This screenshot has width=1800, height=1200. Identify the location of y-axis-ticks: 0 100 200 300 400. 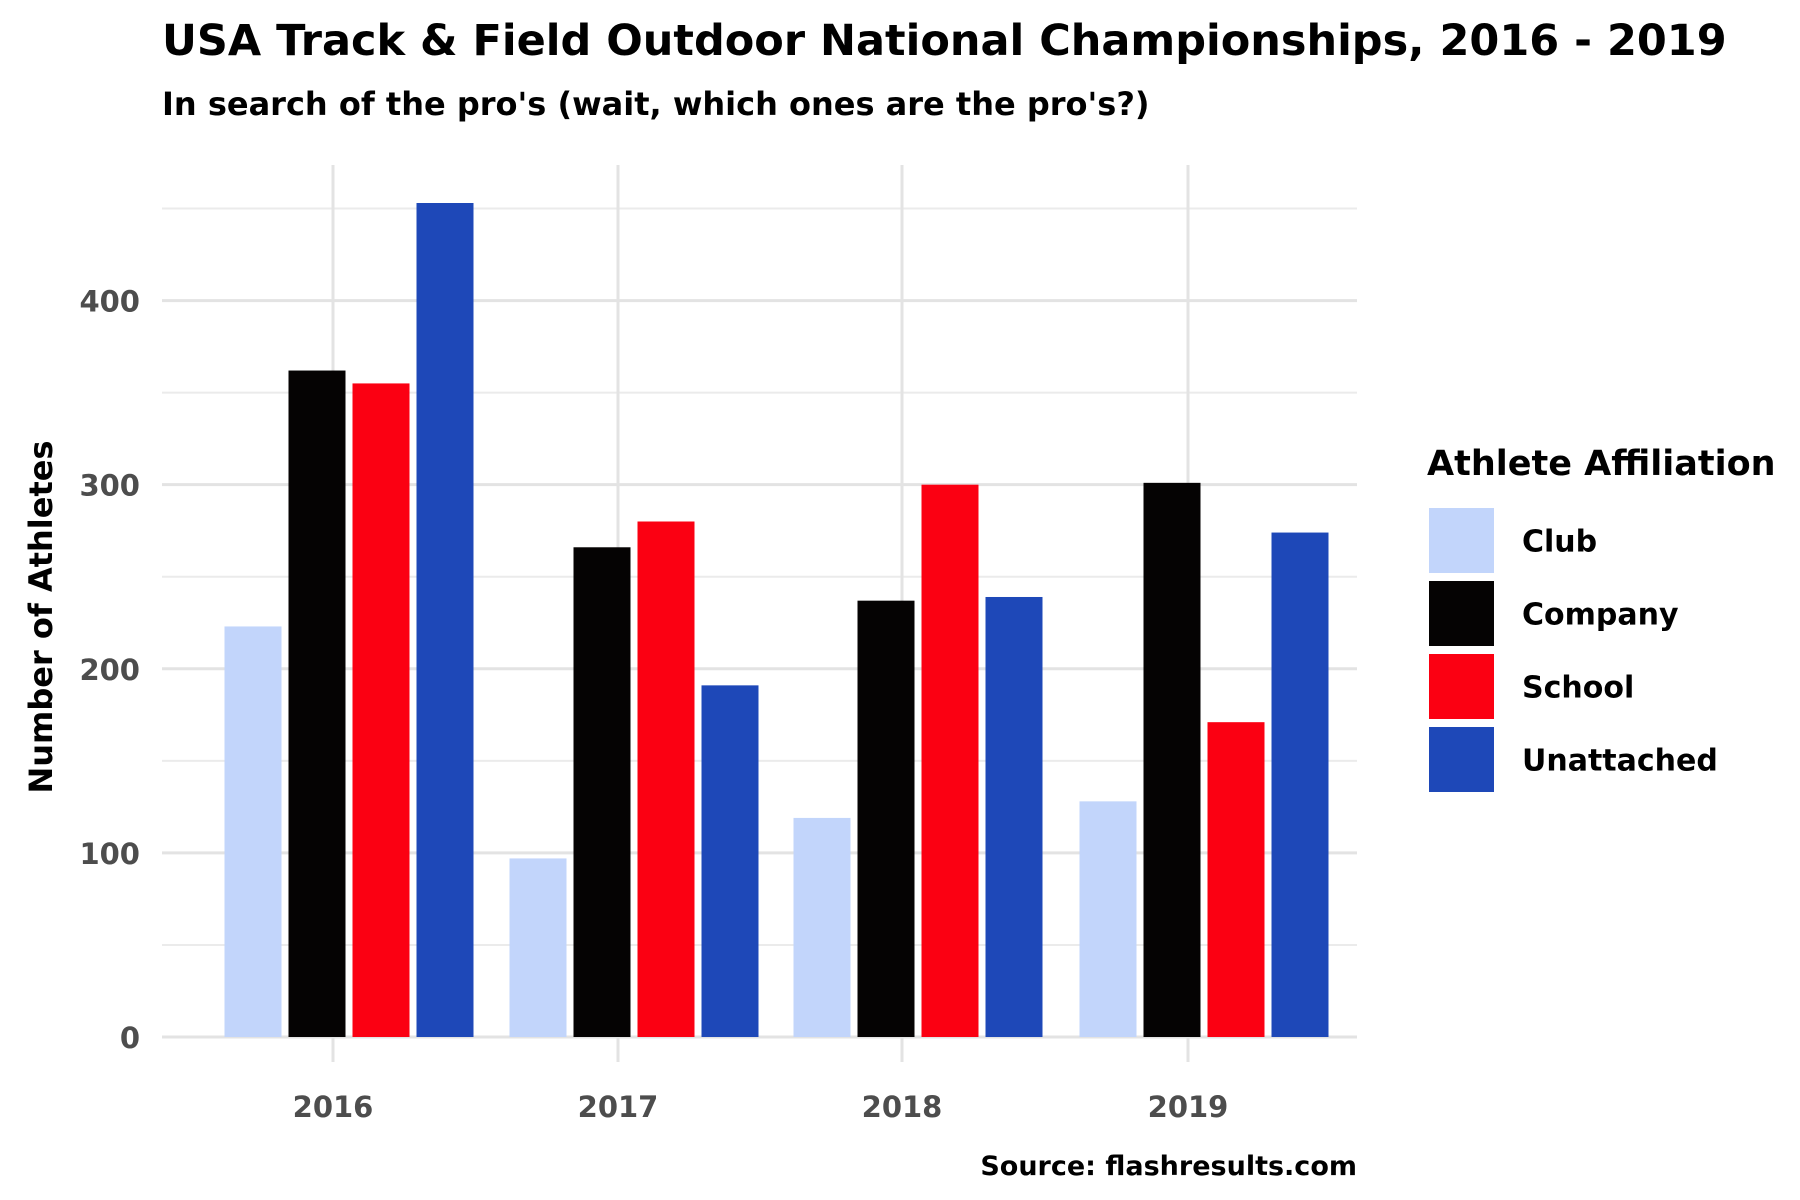
(109, 670).